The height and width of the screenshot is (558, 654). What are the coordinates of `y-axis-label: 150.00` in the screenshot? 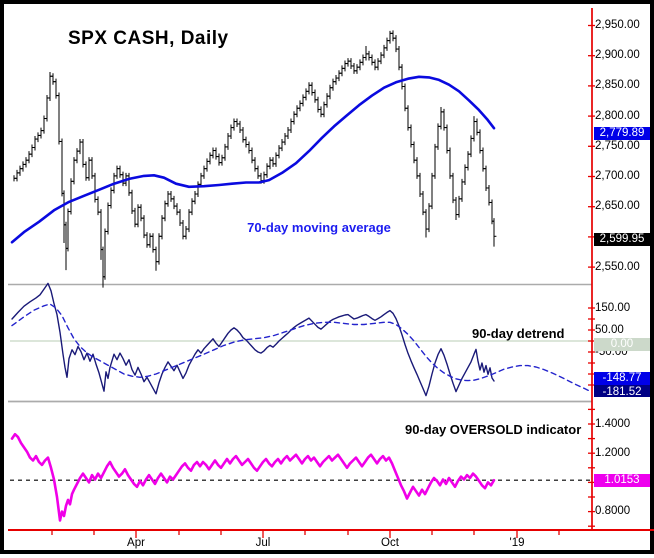 It's located at (613, 307).